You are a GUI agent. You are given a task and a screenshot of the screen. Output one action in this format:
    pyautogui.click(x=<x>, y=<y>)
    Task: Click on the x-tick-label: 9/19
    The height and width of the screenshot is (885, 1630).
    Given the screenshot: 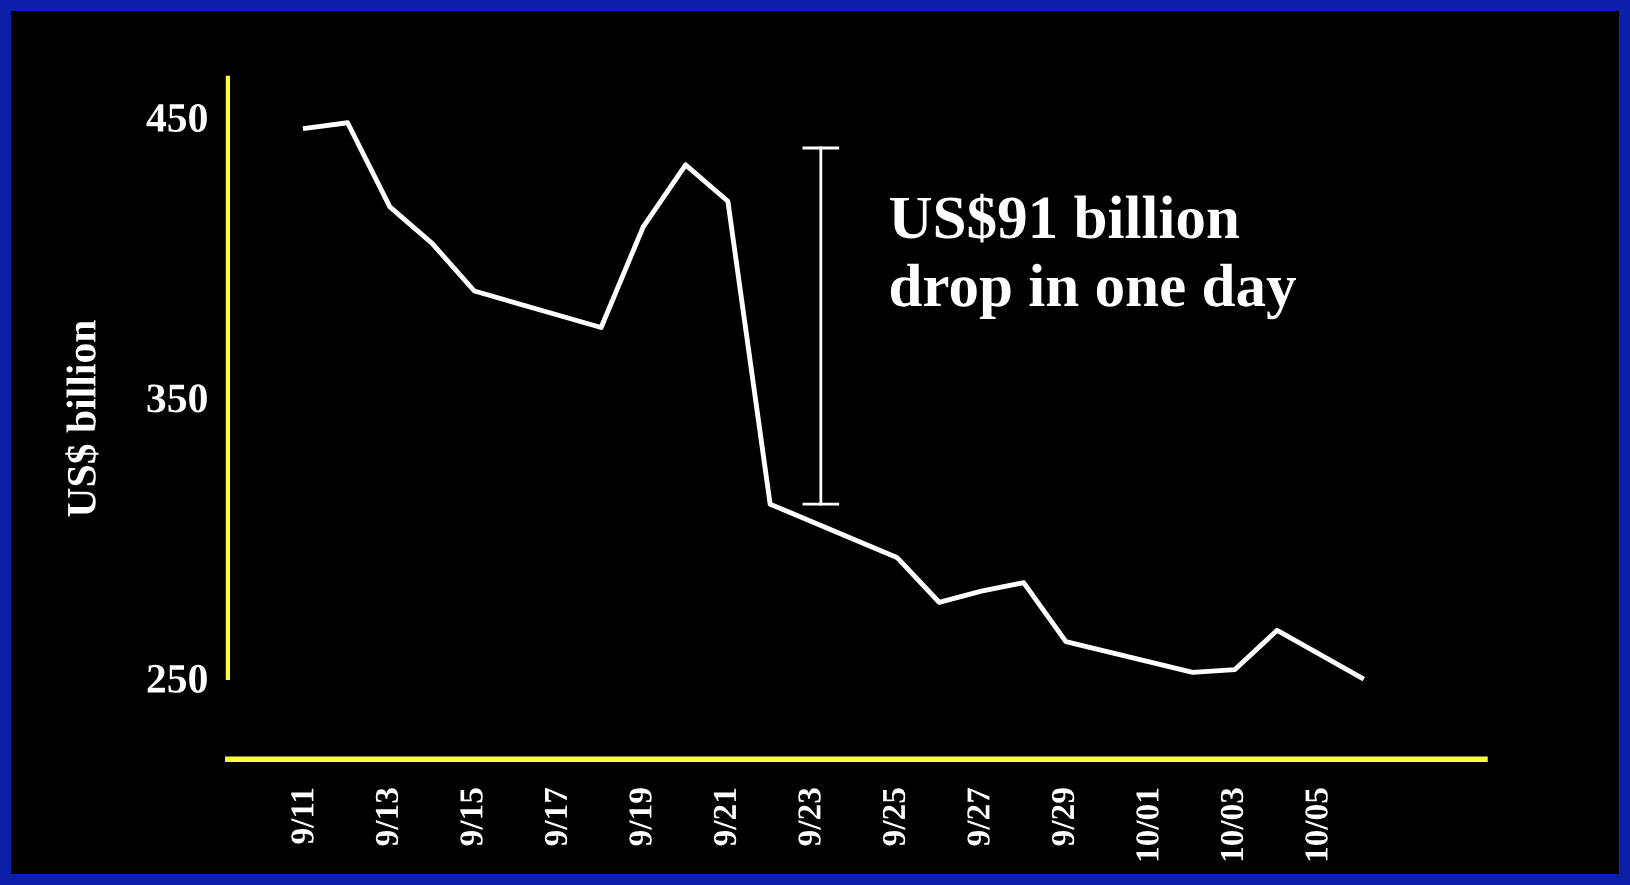 What is the action you would take?
    pyautogui.click(x=640, y=817)
    